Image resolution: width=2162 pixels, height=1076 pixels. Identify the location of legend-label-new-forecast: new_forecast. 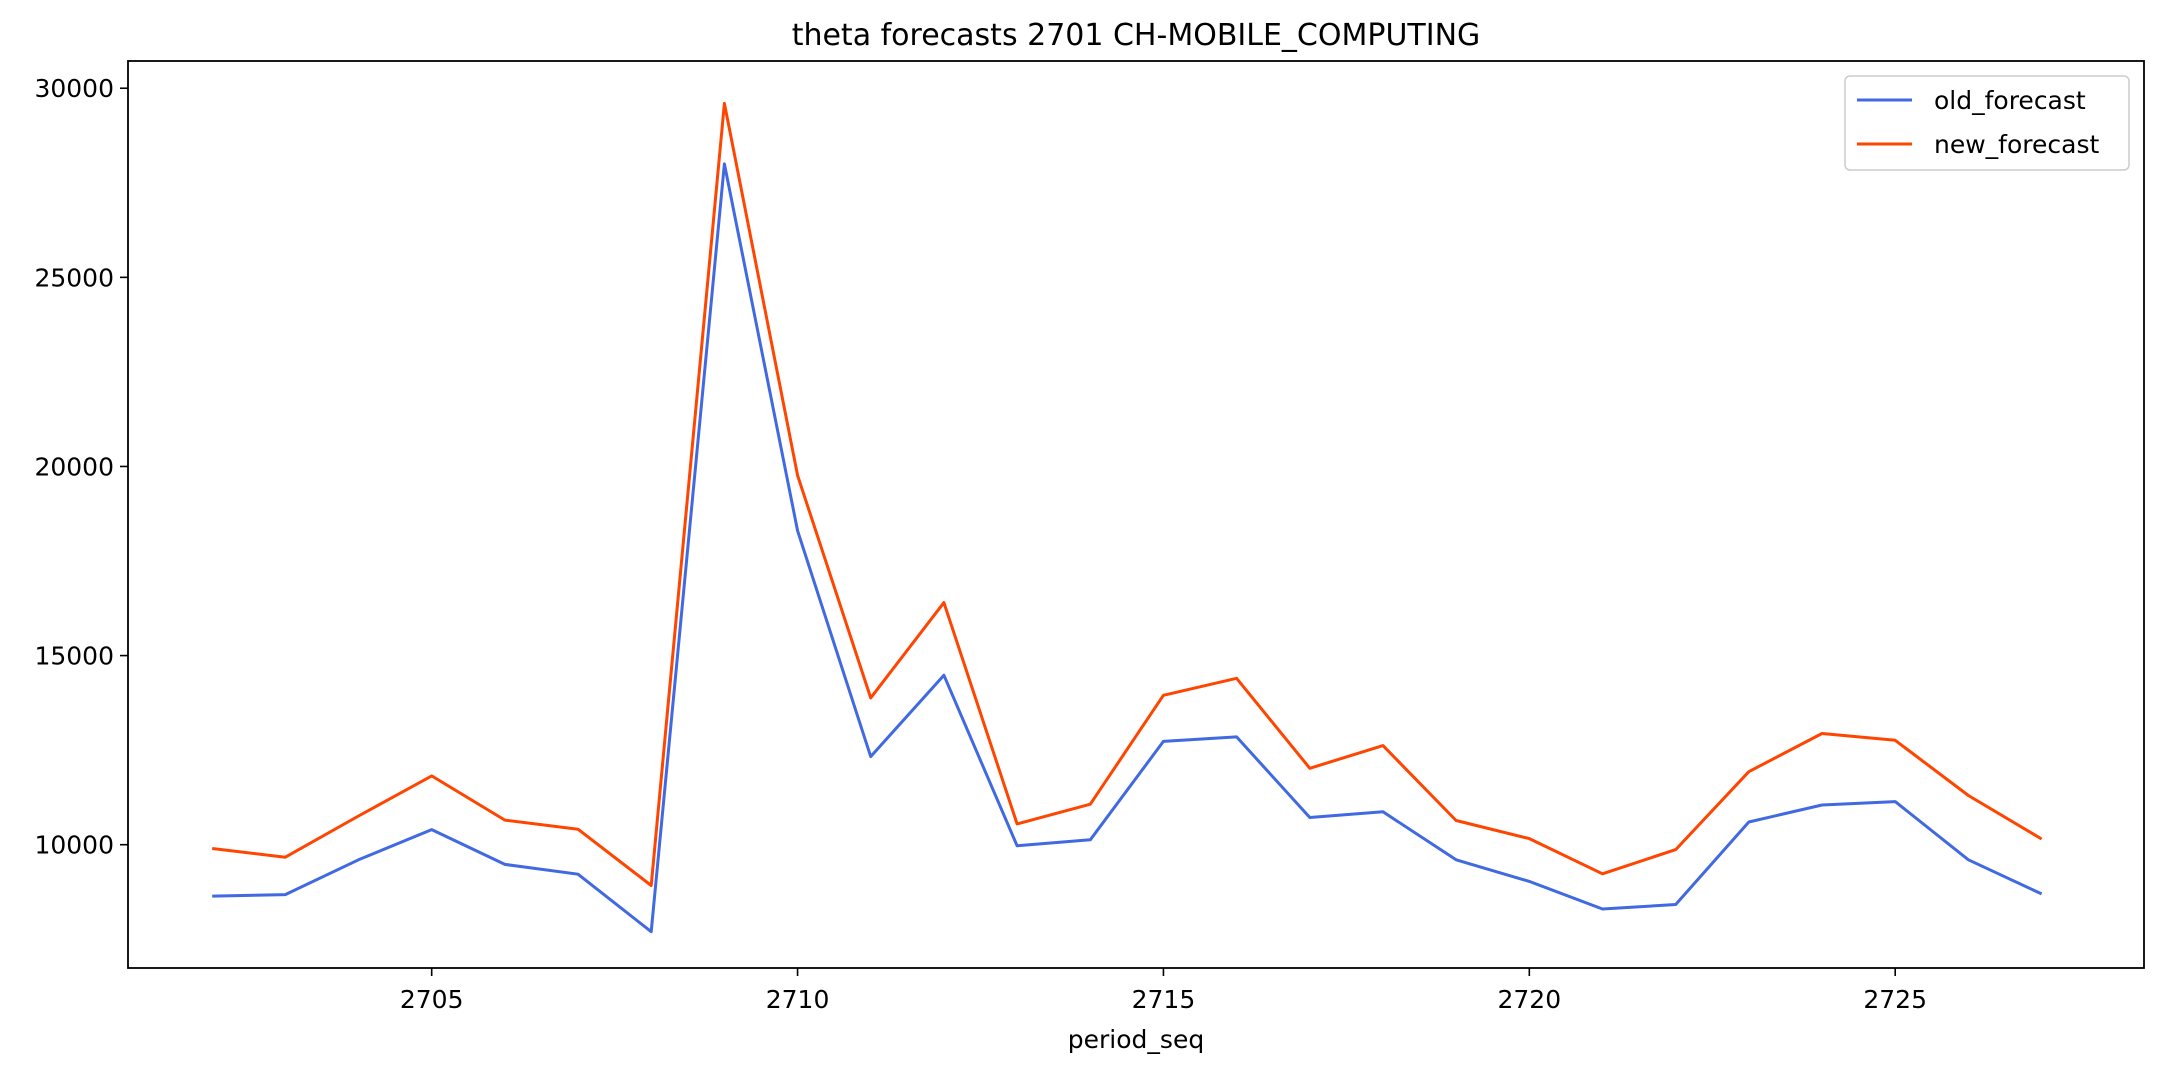
(2016, 144).